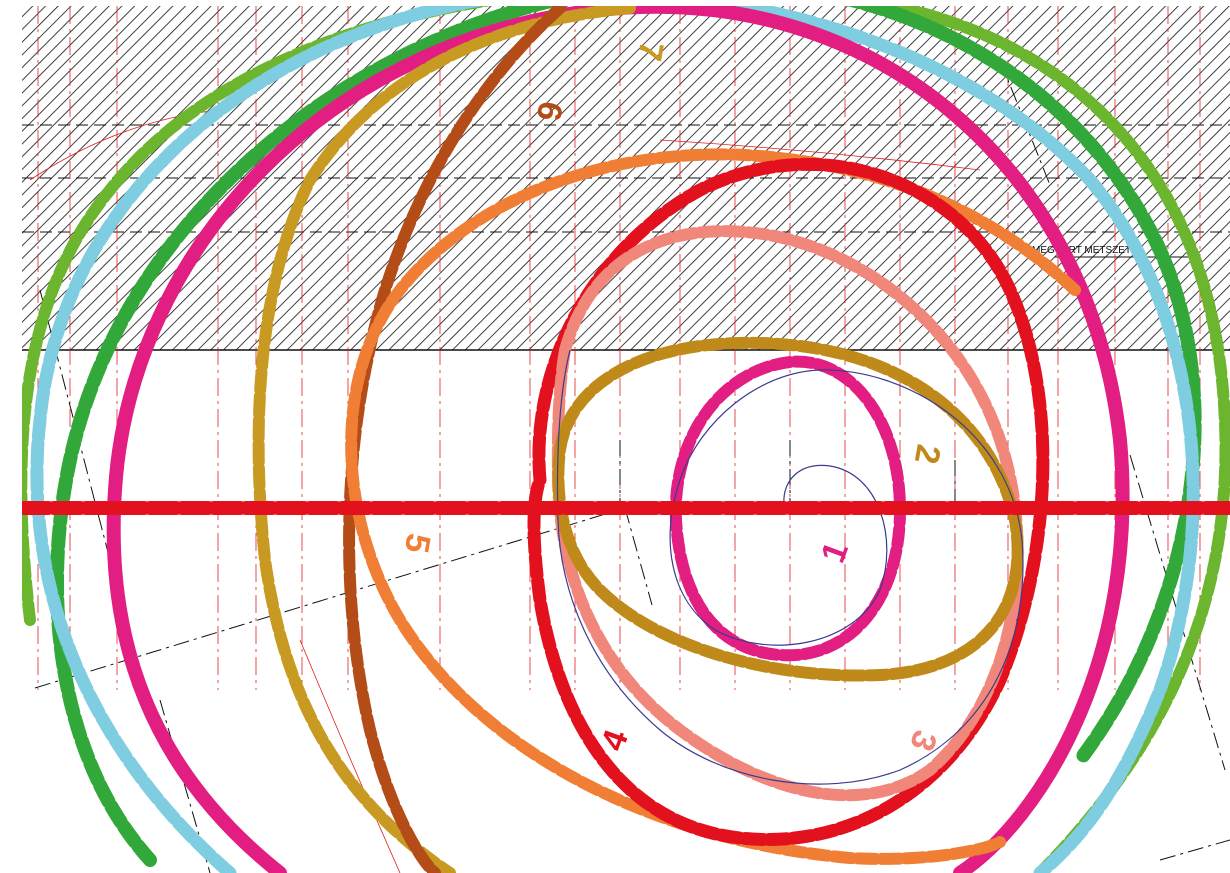 Image resolution: width=1230 pixels, height=873 pixels. Describe the element at coordinates (1081, 250) in the screenshot. I see `section-label: MEGTÖRT METSZET` at that location.